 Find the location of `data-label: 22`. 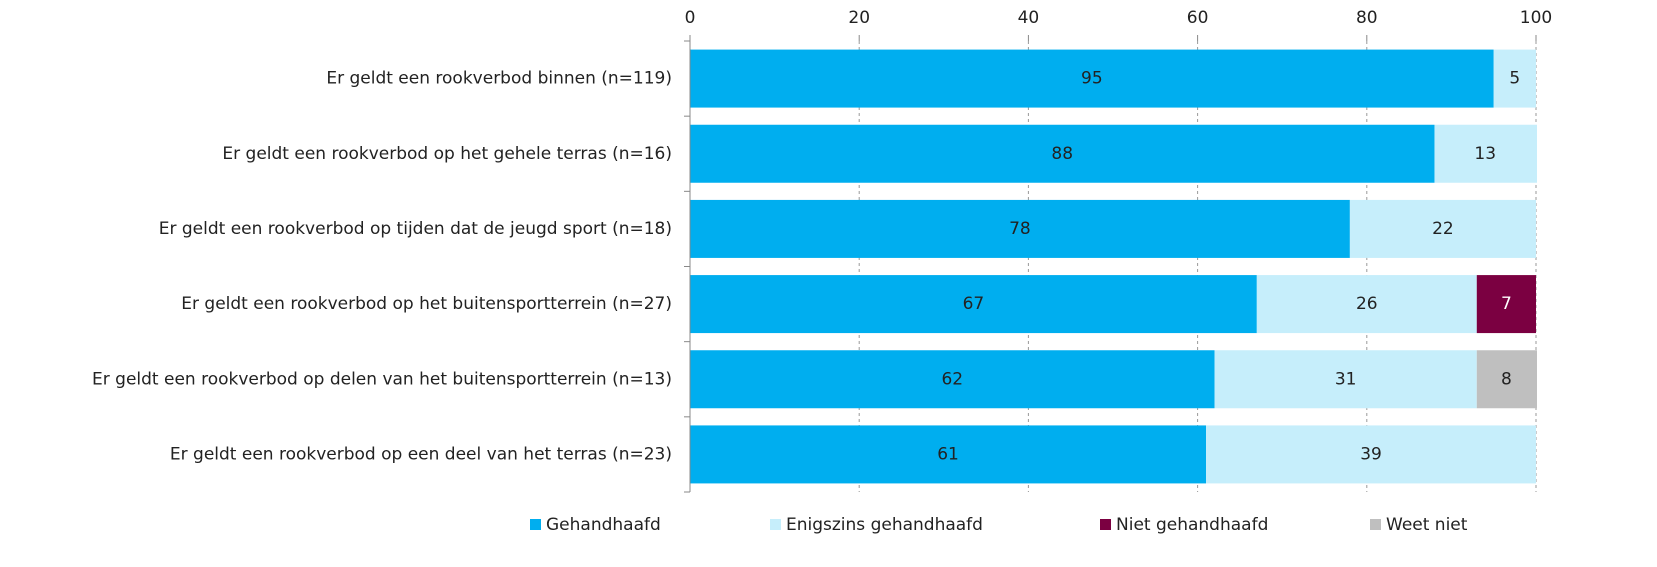

data-label: 22 is located at coordinates (1443, 229).